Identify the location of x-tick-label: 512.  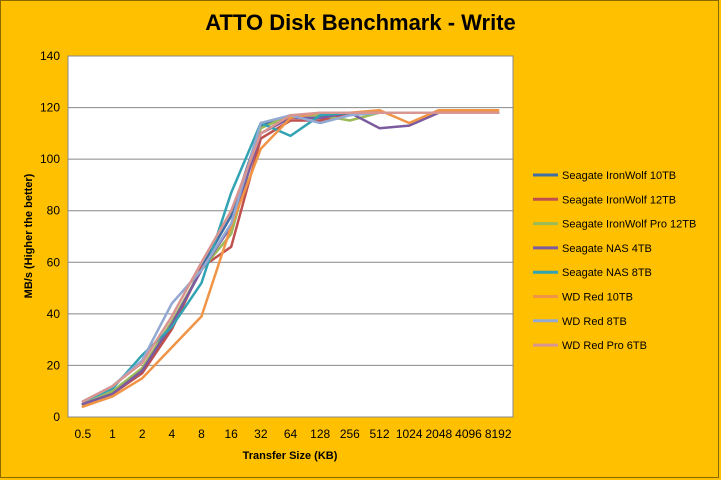
(379, 434).